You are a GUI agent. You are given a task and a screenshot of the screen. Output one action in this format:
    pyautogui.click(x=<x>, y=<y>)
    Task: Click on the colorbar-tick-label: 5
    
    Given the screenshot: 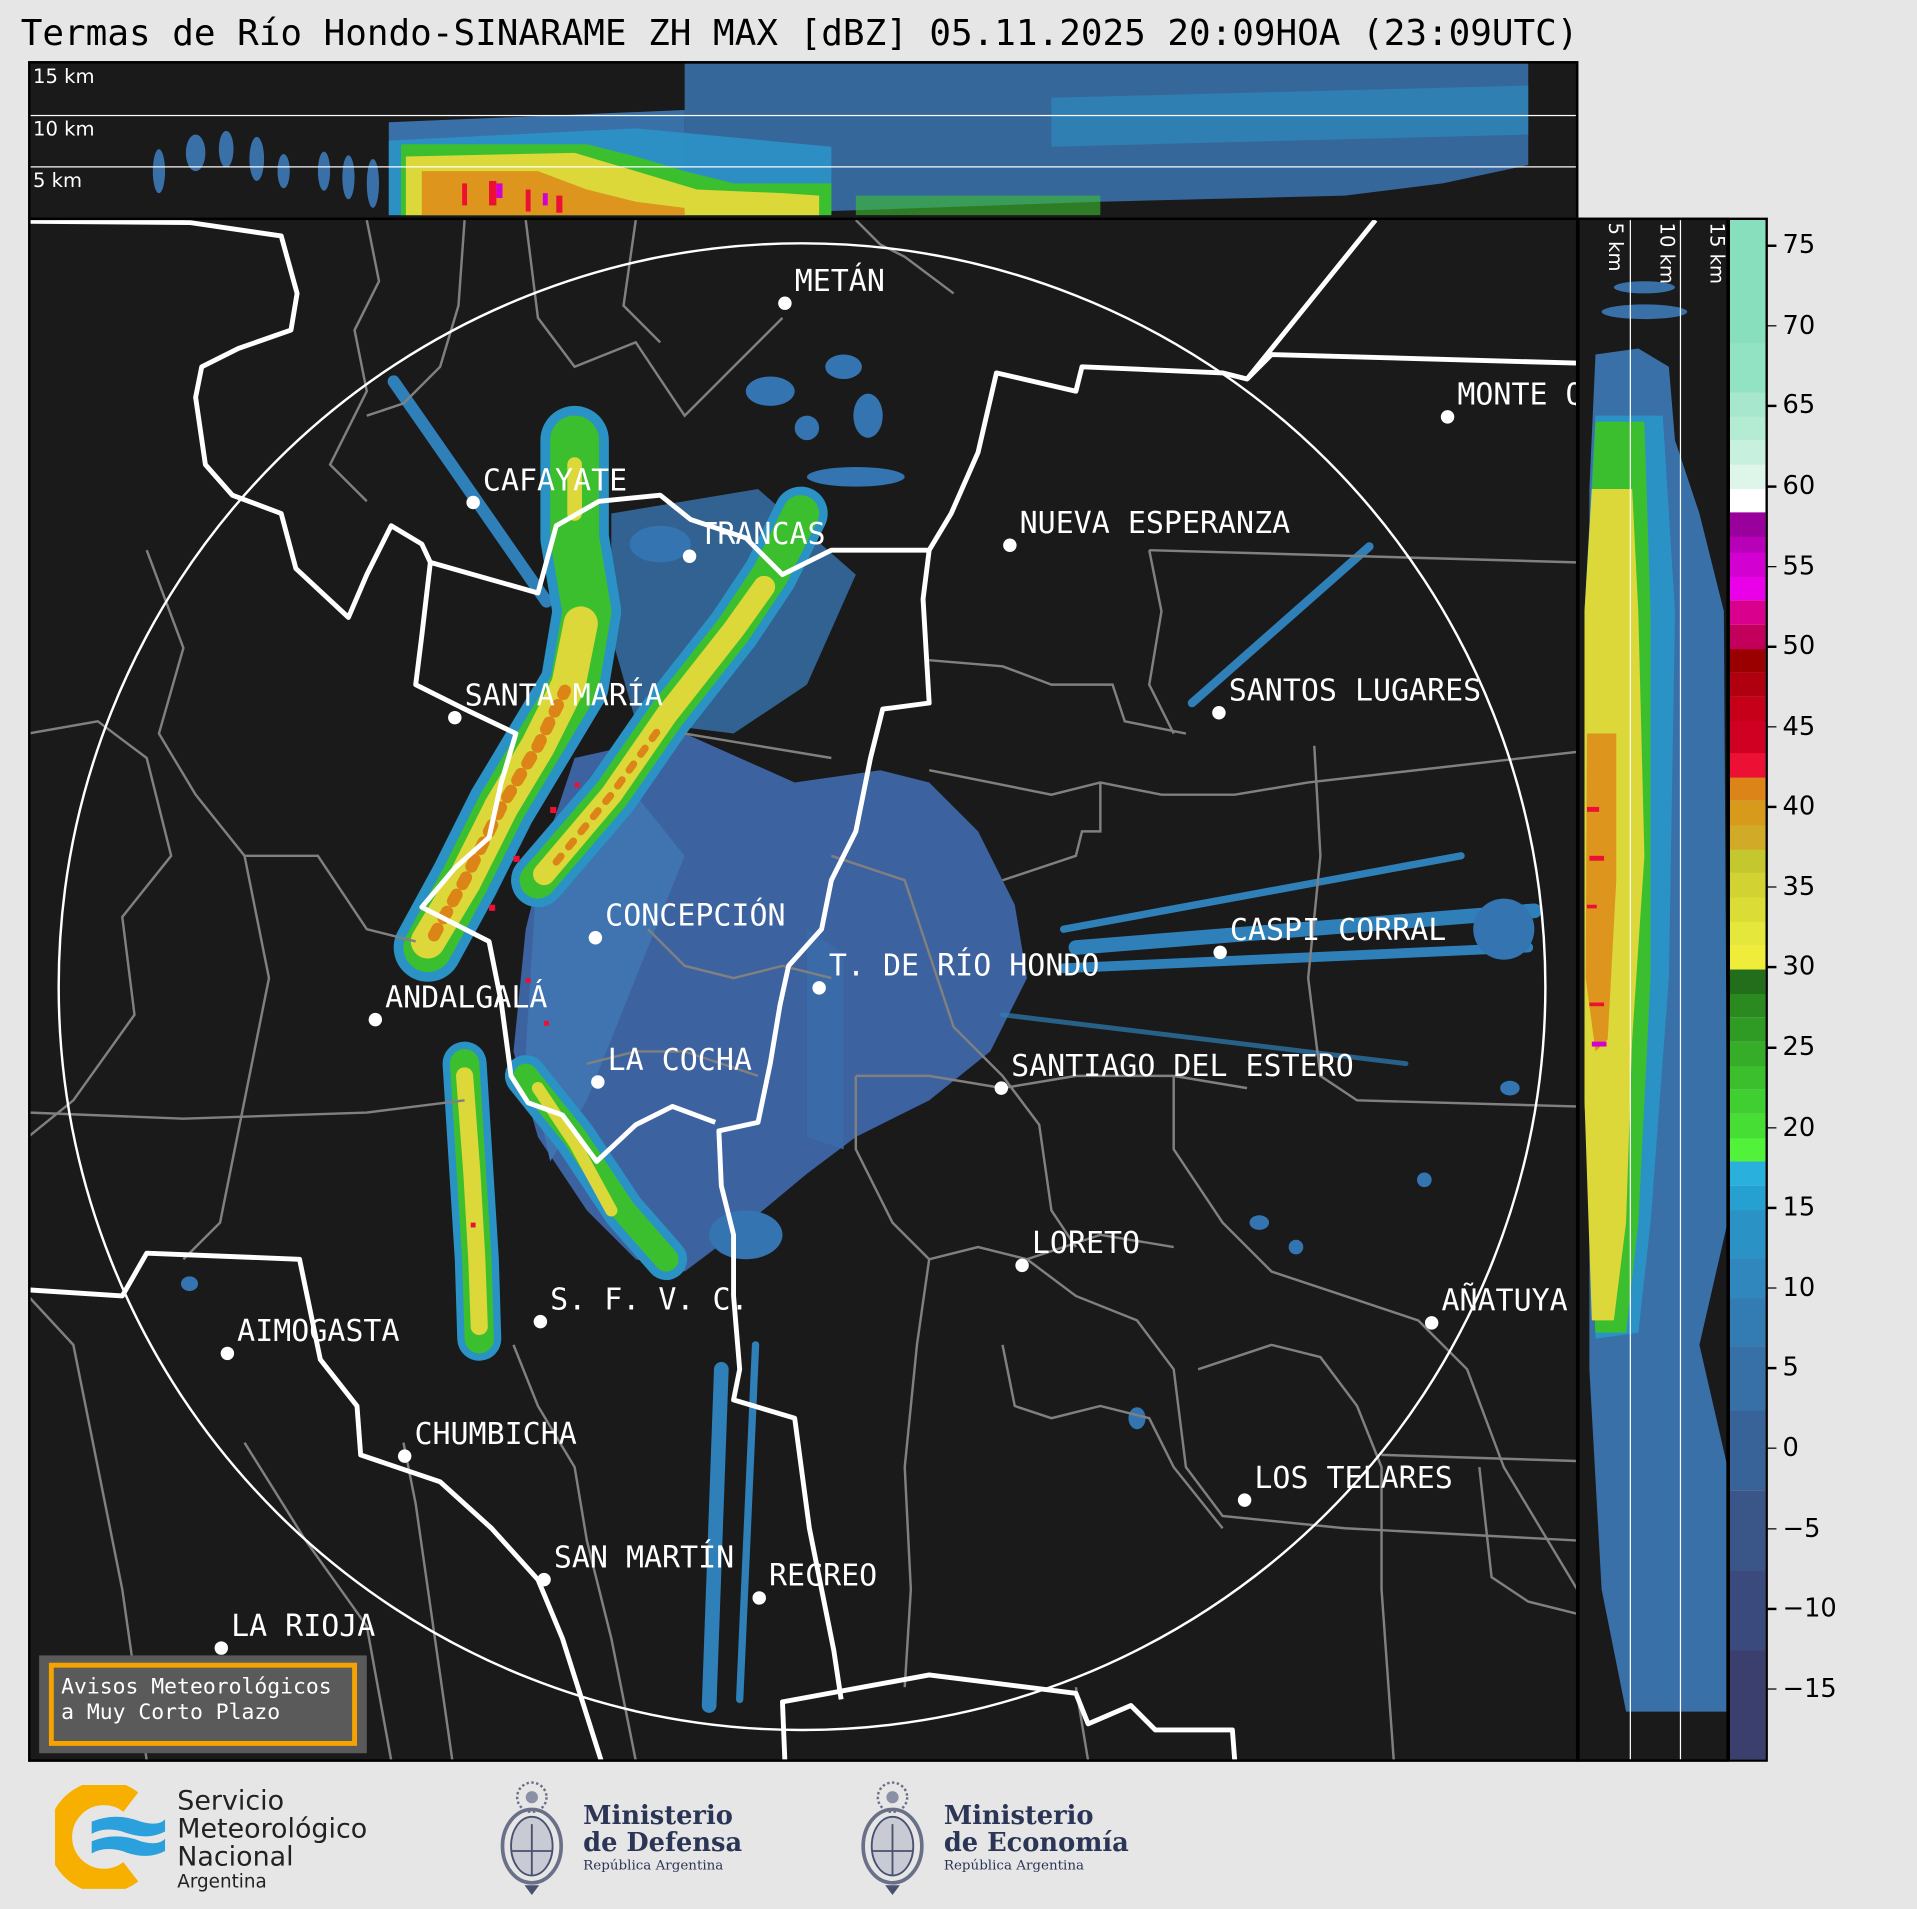 What is the action you would take?
    pyautogui.click(x=1790, y=1367)
    